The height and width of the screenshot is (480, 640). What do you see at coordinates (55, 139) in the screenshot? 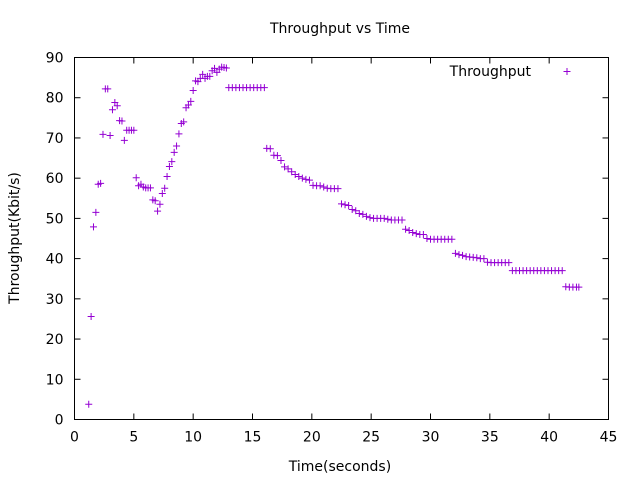
I see `y-tick-label: 70` at bounding box center [55, 139].